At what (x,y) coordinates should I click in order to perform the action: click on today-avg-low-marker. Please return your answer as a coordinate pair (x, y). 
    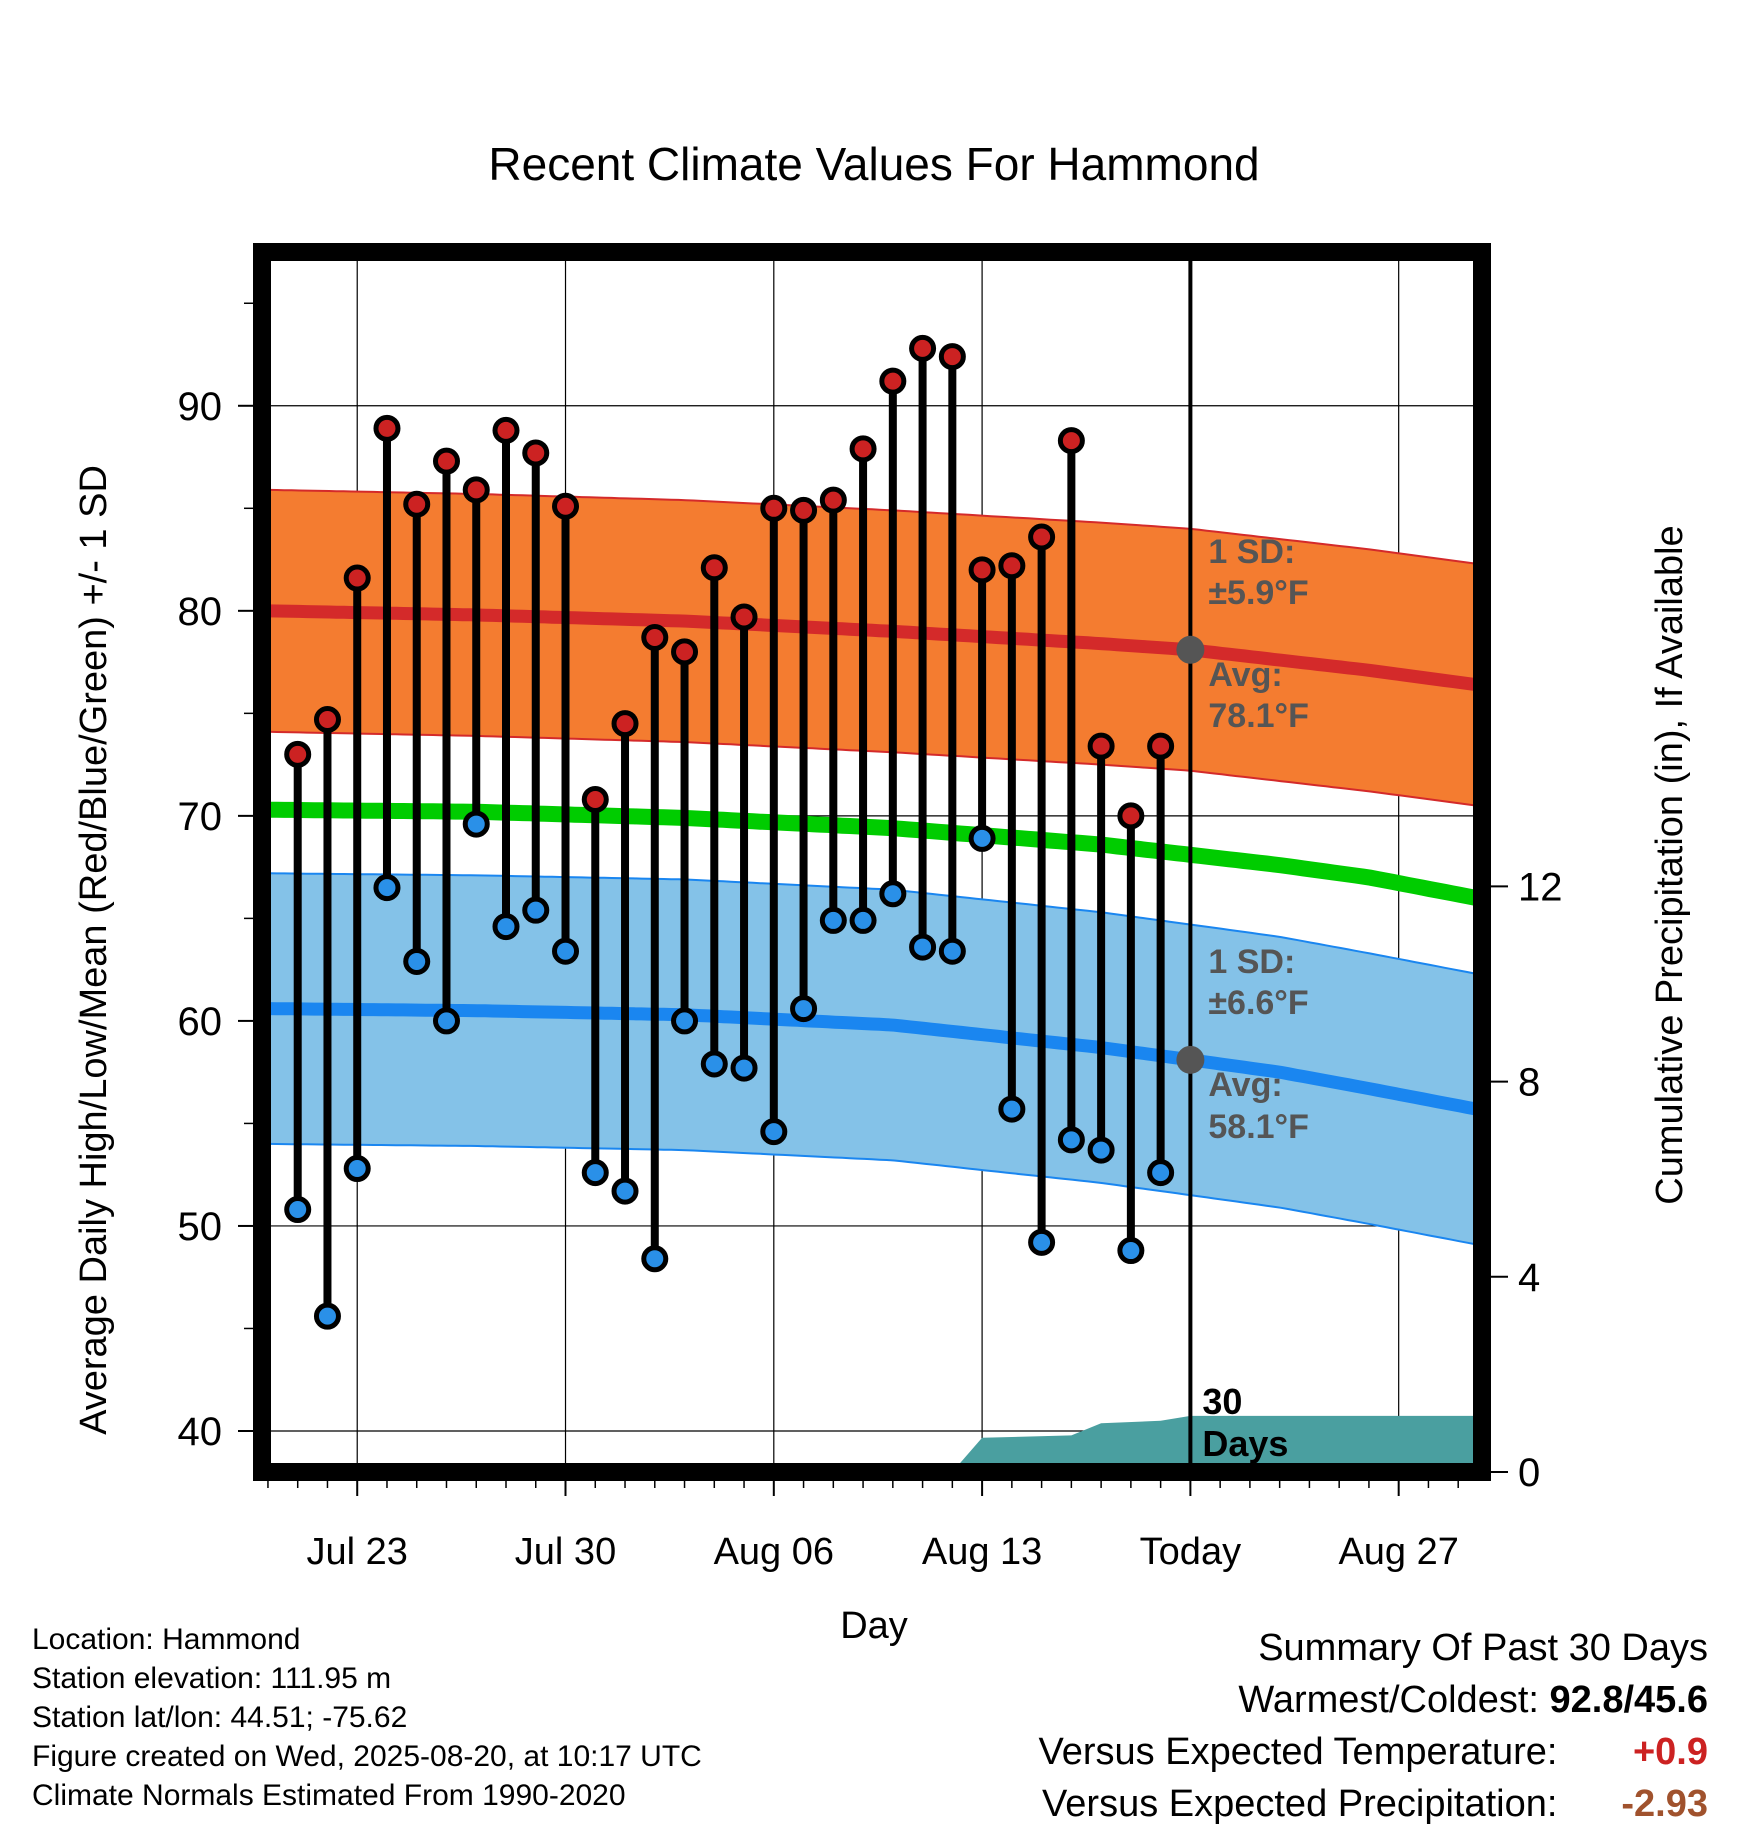
    Looking at the image, I should click on (1190, 1059).